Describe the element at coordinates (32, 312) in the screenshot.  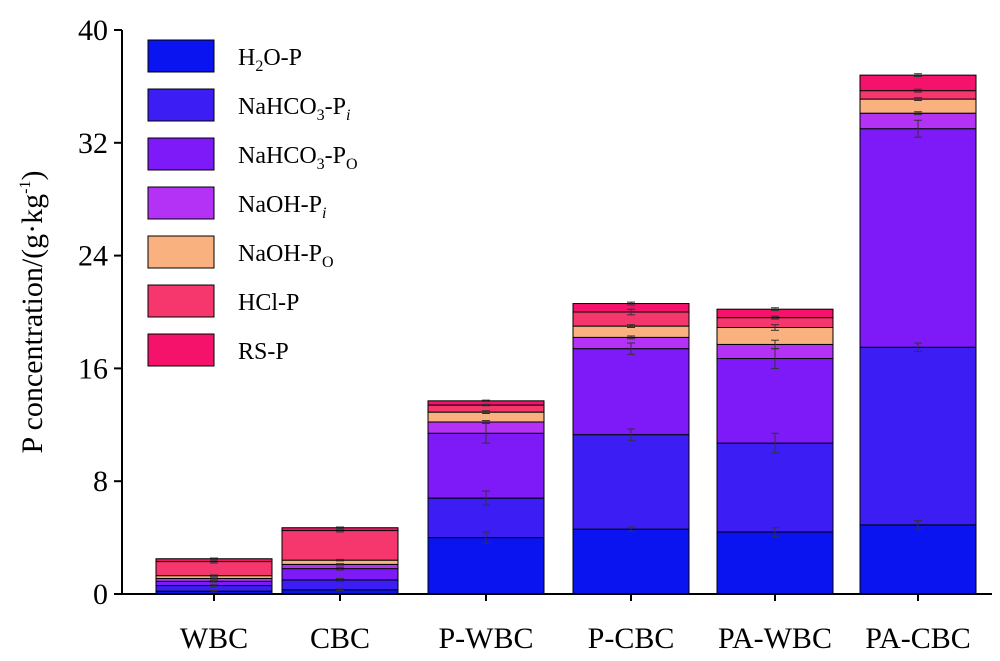
I see `y-axis-title: P concentration/(g·kg-1)` at that location.